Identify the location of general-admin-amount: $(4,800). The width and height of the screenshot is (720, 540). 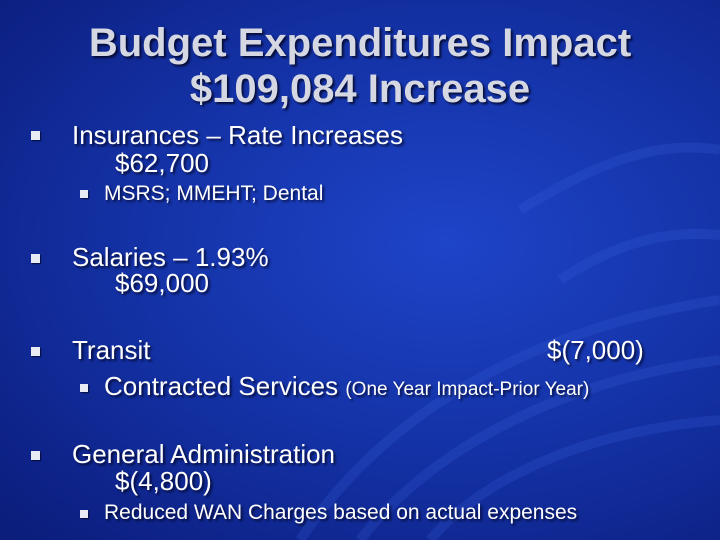
(163, 481).